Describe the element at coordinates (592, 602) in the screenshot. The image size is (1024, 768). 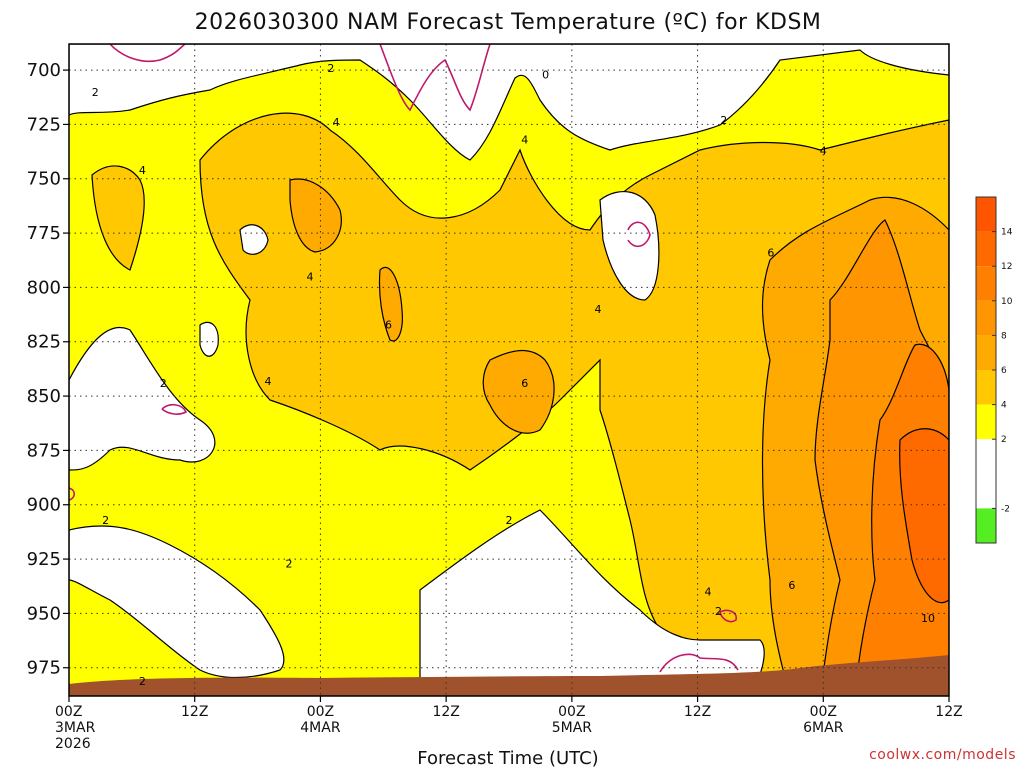
I see `fill-below-2-bottom` at that location.